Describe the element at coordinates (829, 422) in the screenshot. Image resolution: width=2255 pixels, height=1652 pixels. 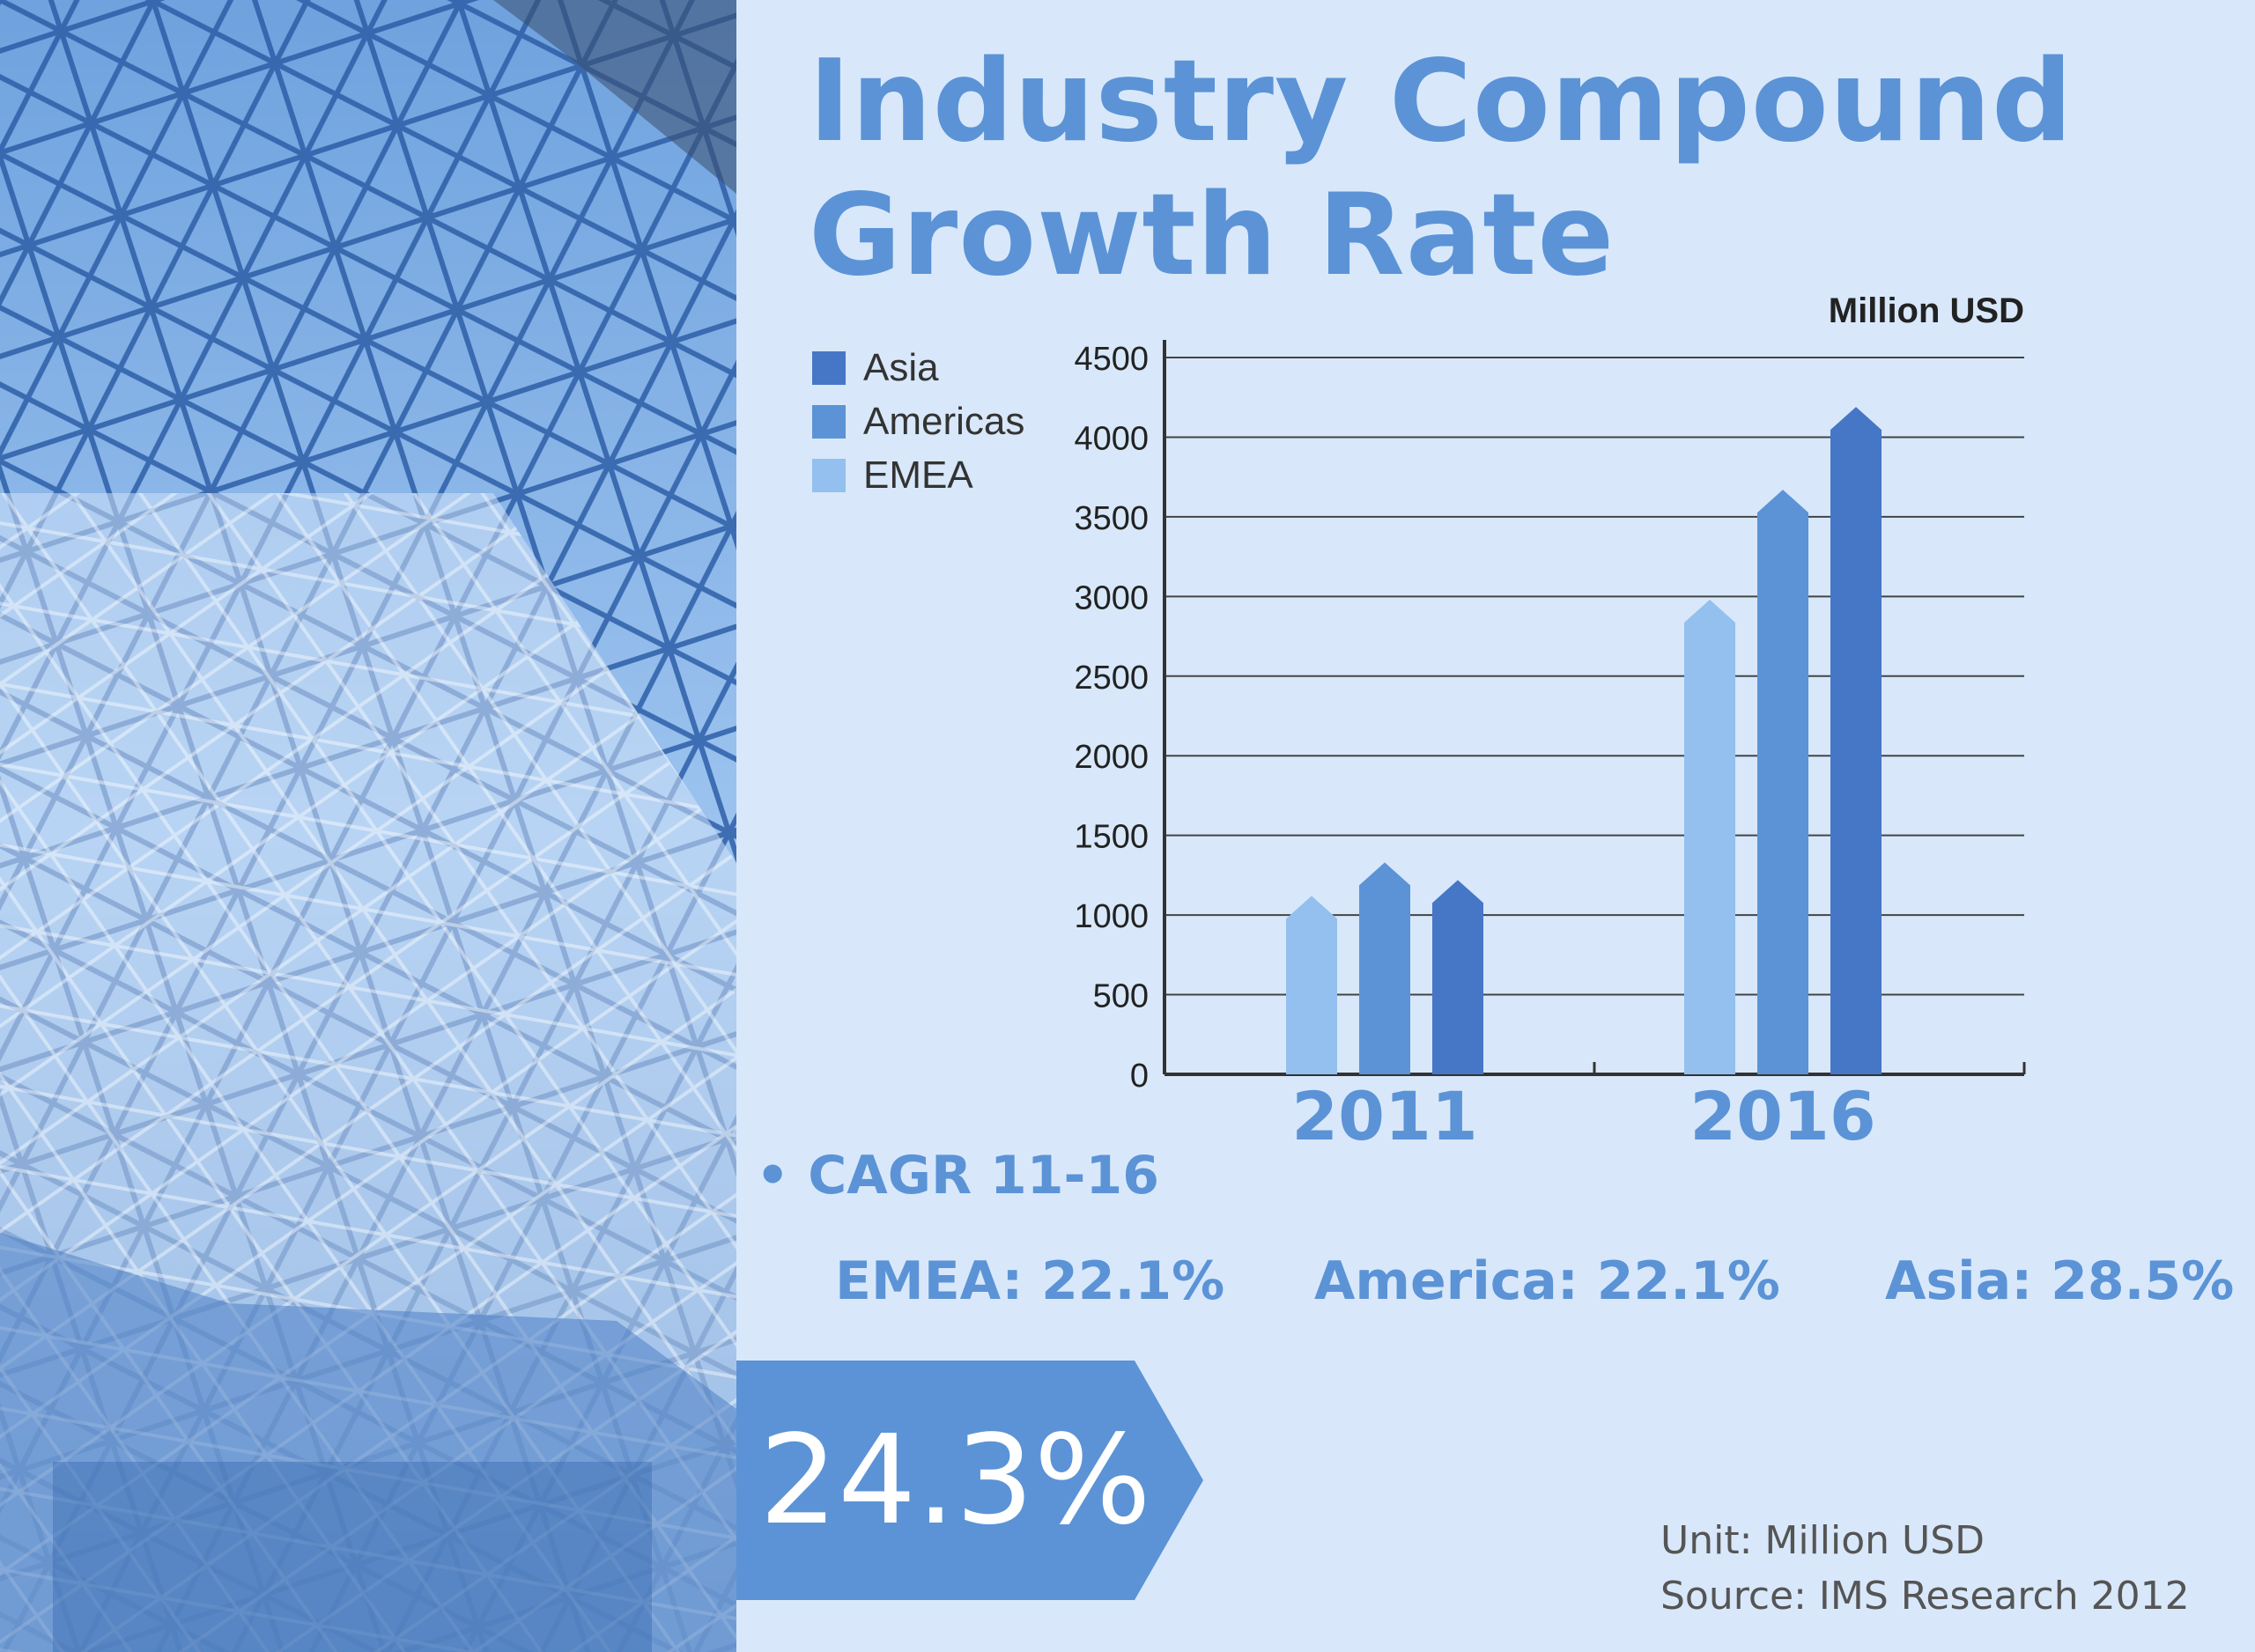
I see `legend-swatch-americas` at that location.